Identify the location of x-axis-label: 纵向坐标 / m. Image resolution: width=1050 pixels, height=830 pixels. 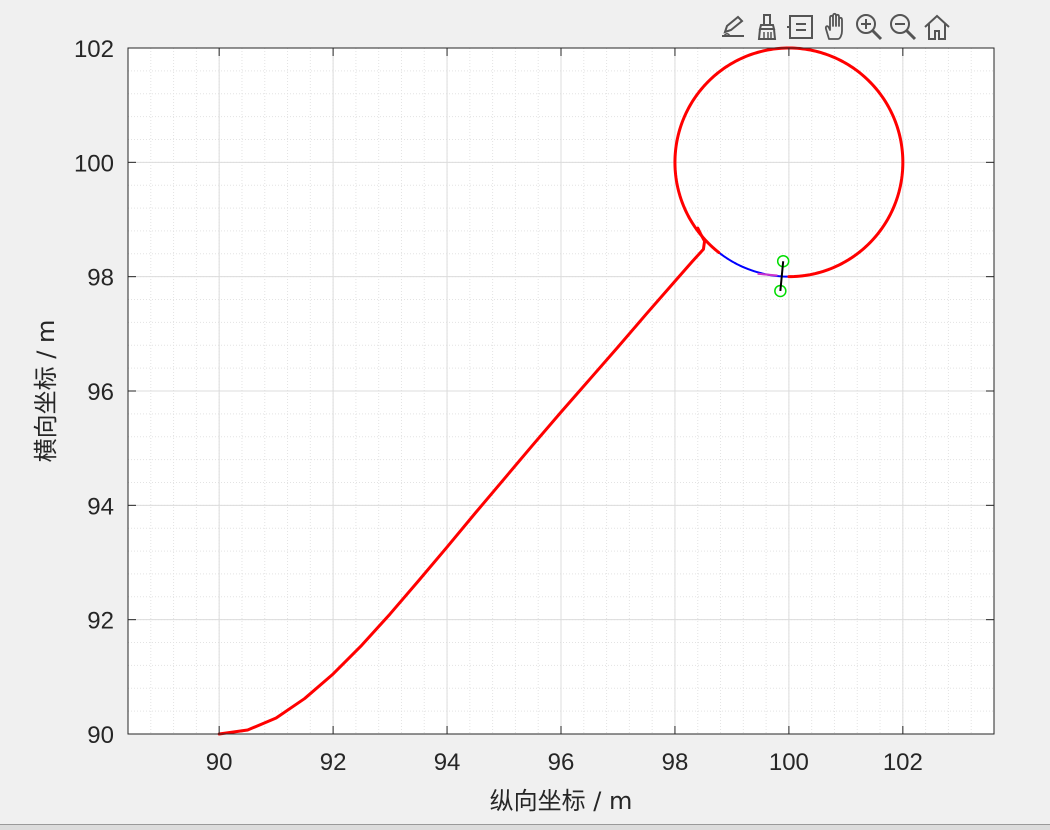
(561, 801).